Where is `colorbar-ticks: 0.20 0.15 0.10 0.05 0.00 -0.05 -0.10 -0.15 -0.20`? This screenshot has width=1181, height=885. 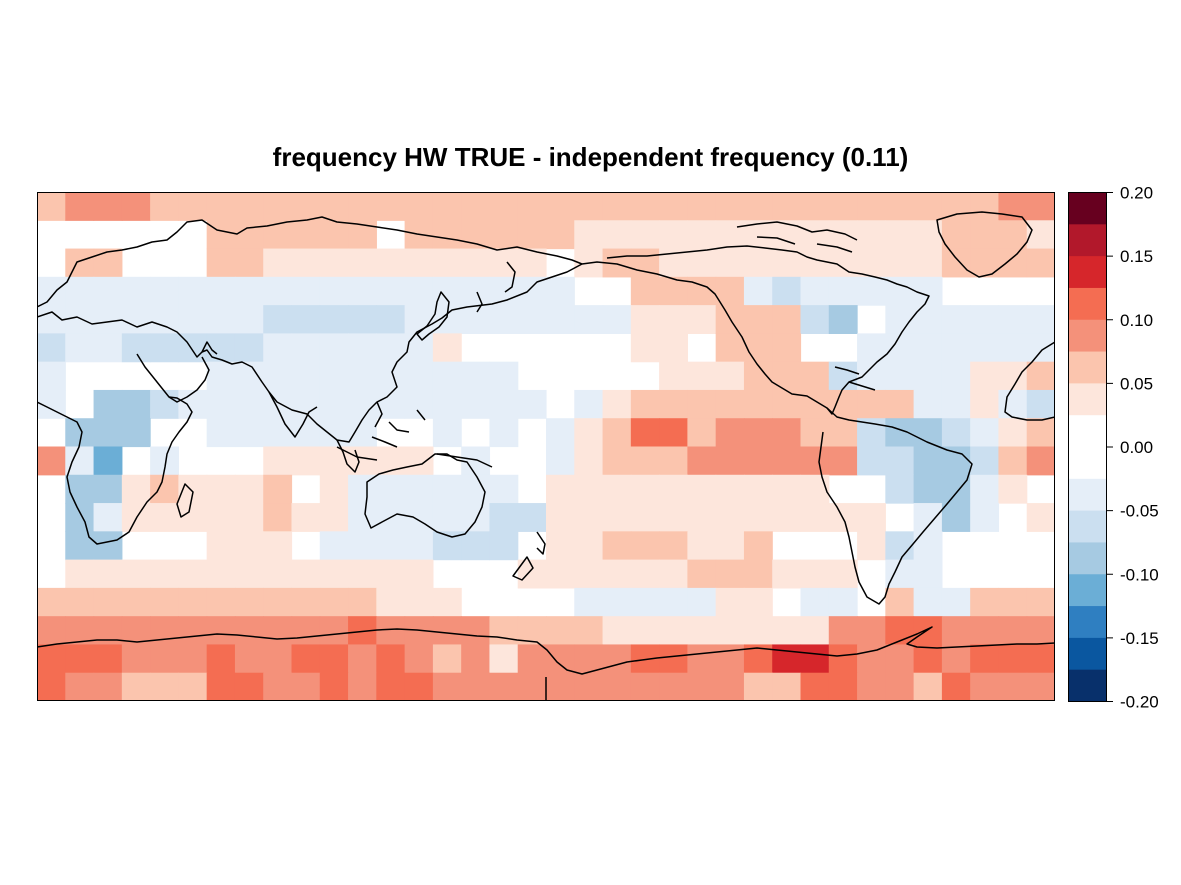
colorbar-ticks: 0.20 0.15 0.10 0.05 0.00 -0.05 -0.10 -0.15 -0.20 is located at coordinates (1132, 448).